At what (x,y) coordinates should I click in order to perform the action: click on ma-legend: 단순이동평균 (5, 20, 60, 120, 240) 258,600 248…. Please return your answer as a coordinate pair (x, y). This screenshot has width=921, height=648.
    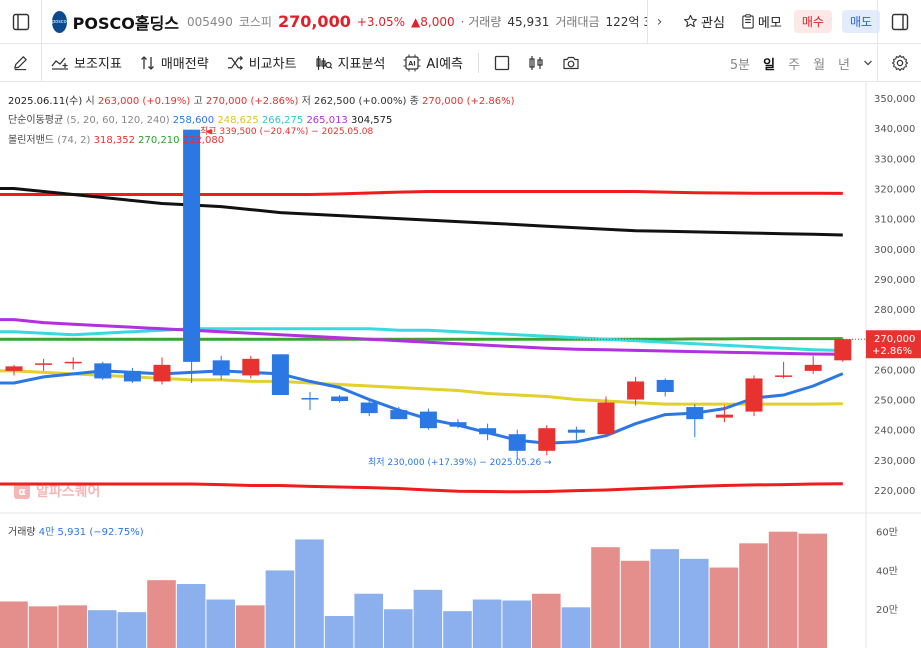
    Looking at the image, I should click on (200, 118).